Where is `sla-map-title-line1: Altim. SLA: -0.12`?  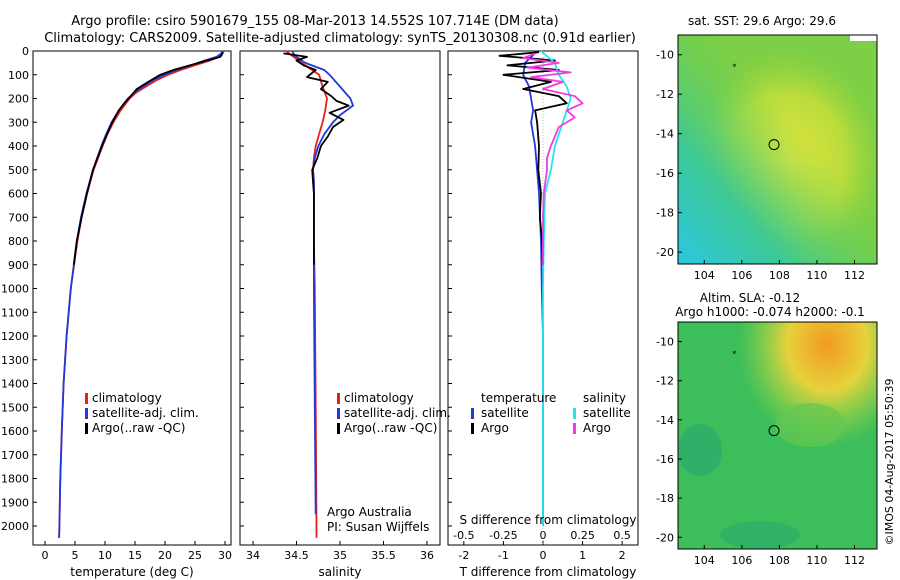 sla-map-title-line1: Altim. SLA: -0.12 is located at coordinates (750, 298).